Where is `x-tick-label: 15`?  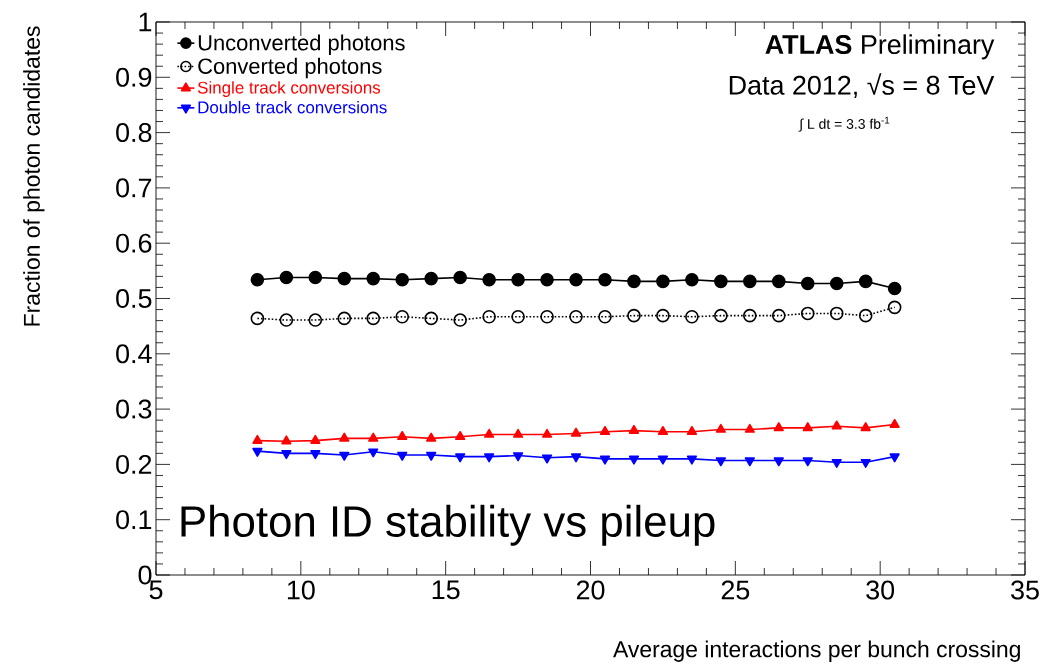 x-tick-label: 15 is located at coordinates (446, 590).